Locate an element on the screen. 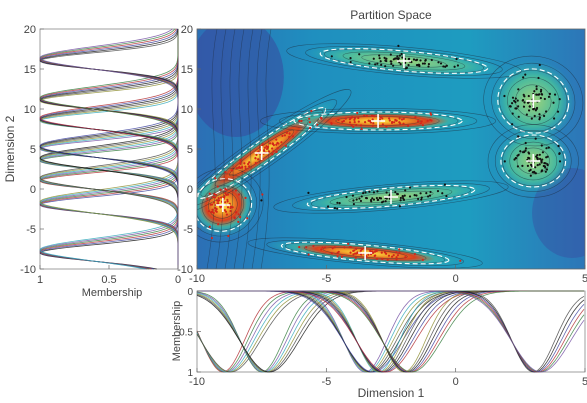 This screenshot has width=587, height=403. centroid-marker is located at coordinates (365, 253).